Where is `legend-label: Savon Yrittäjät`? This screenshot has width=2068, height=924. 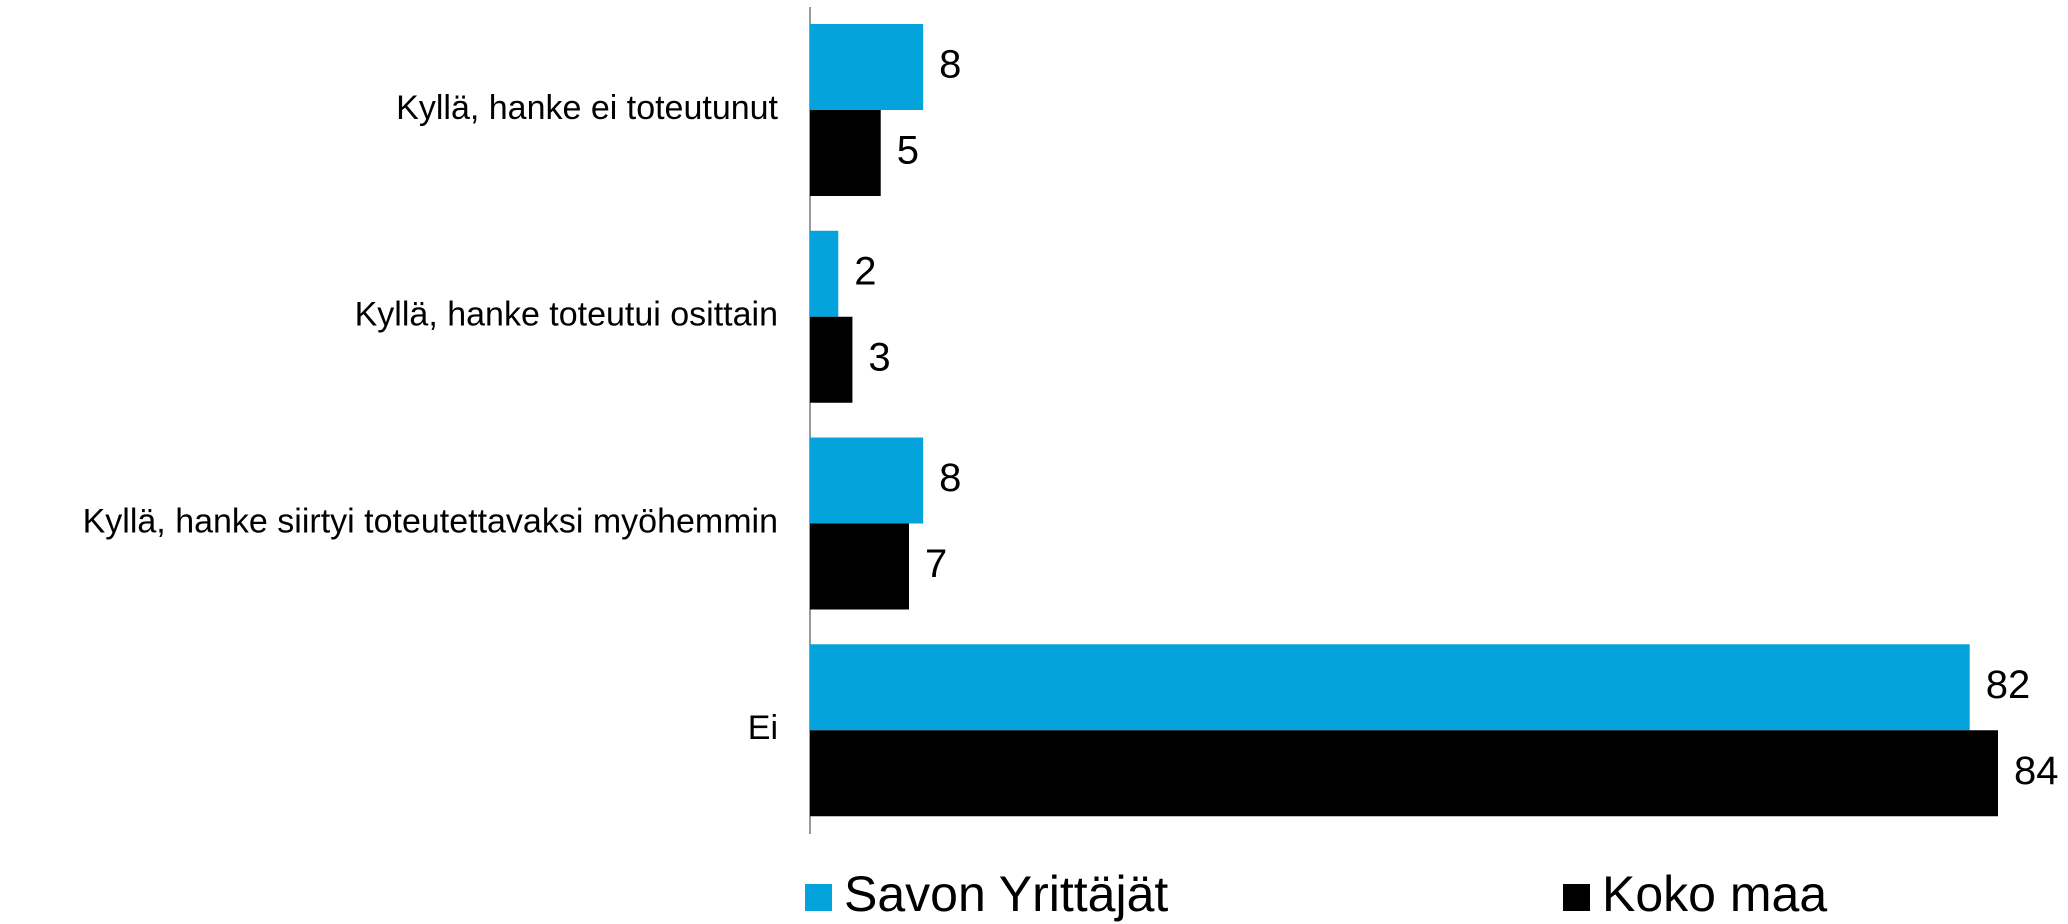 legend-label: Savon Yrittäjät is located at coordinates (1006, 894).